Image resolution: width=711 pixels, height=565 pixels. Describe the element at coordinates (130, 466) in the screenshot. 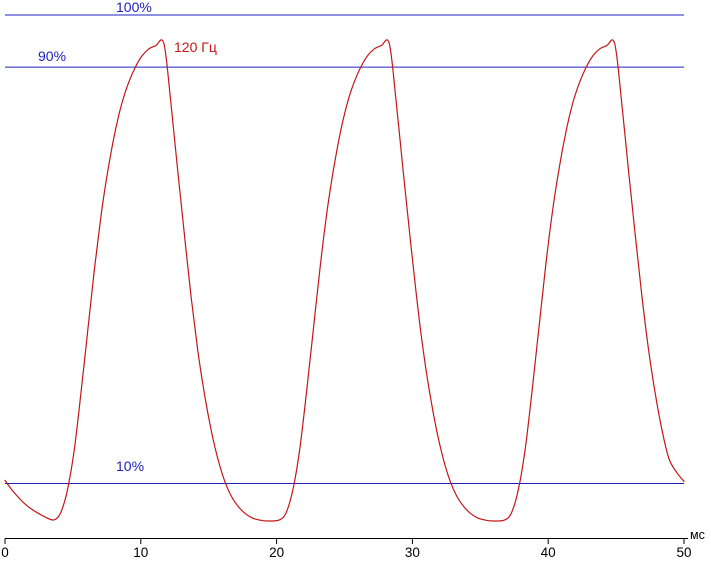

I see `level-10-label: 10%` at that location.